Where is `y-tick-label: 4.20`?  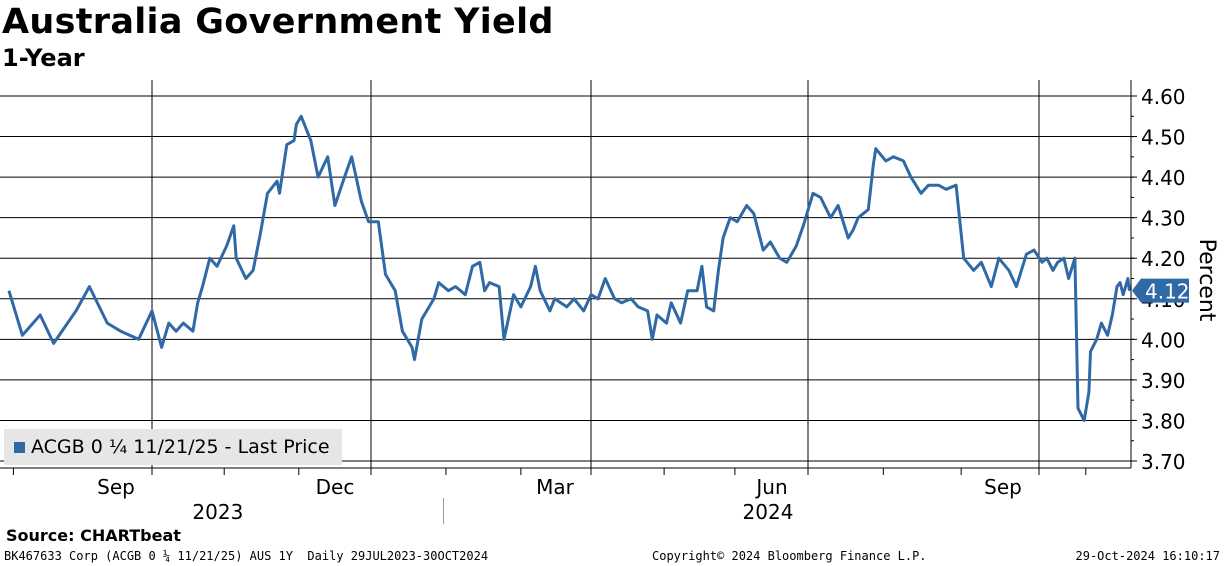 y-tick-label: 4.20 is located at coordinates (1163, 259).